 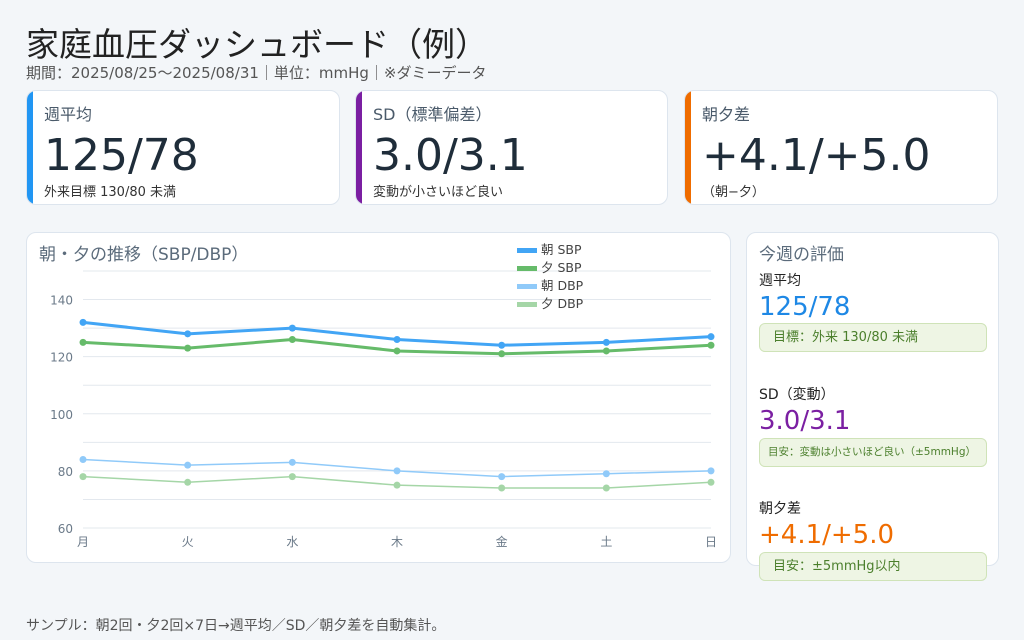 I want to click on kpi-note: （朝−夕）, so click(x=733, y=192).